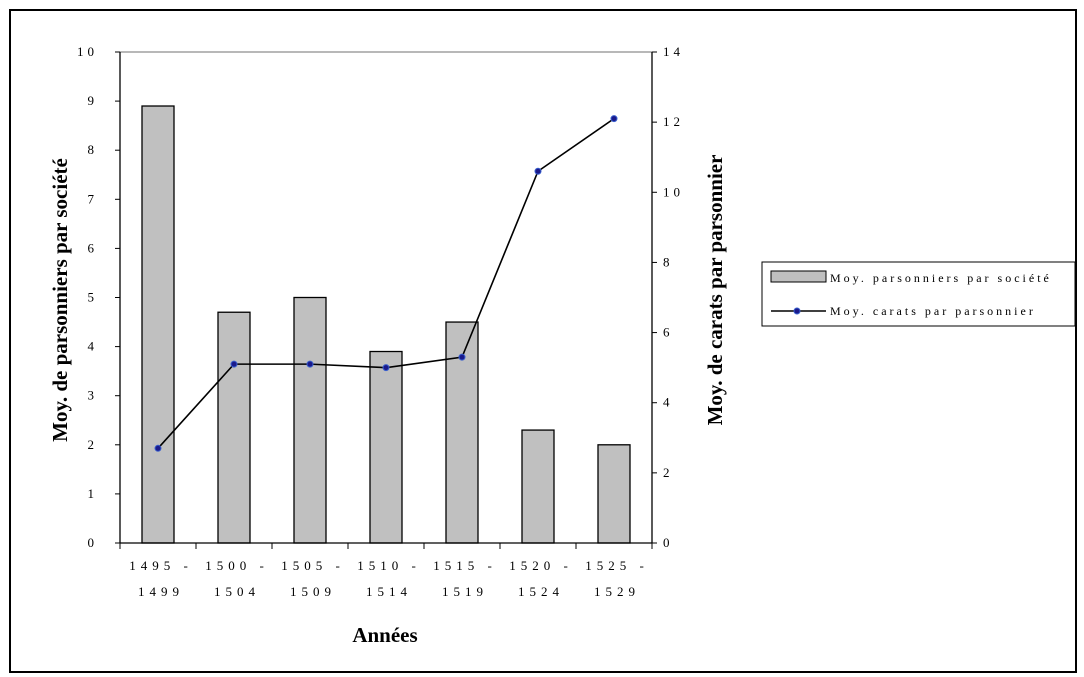 The image size is (1084, 677). Describe the element at coordinates (93, 149) in the screenshot. I see `y-left-tick-label: 8` at that location.